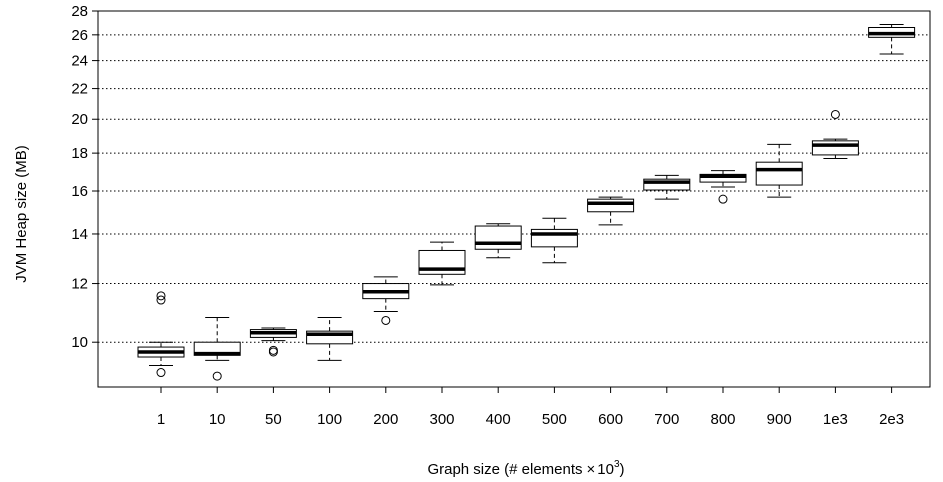 The height and width of the screenshot is (482, 943). Describe the element at coordinates (498, 419) in the screenshot. I see `x-tick-label: 400` at that location.